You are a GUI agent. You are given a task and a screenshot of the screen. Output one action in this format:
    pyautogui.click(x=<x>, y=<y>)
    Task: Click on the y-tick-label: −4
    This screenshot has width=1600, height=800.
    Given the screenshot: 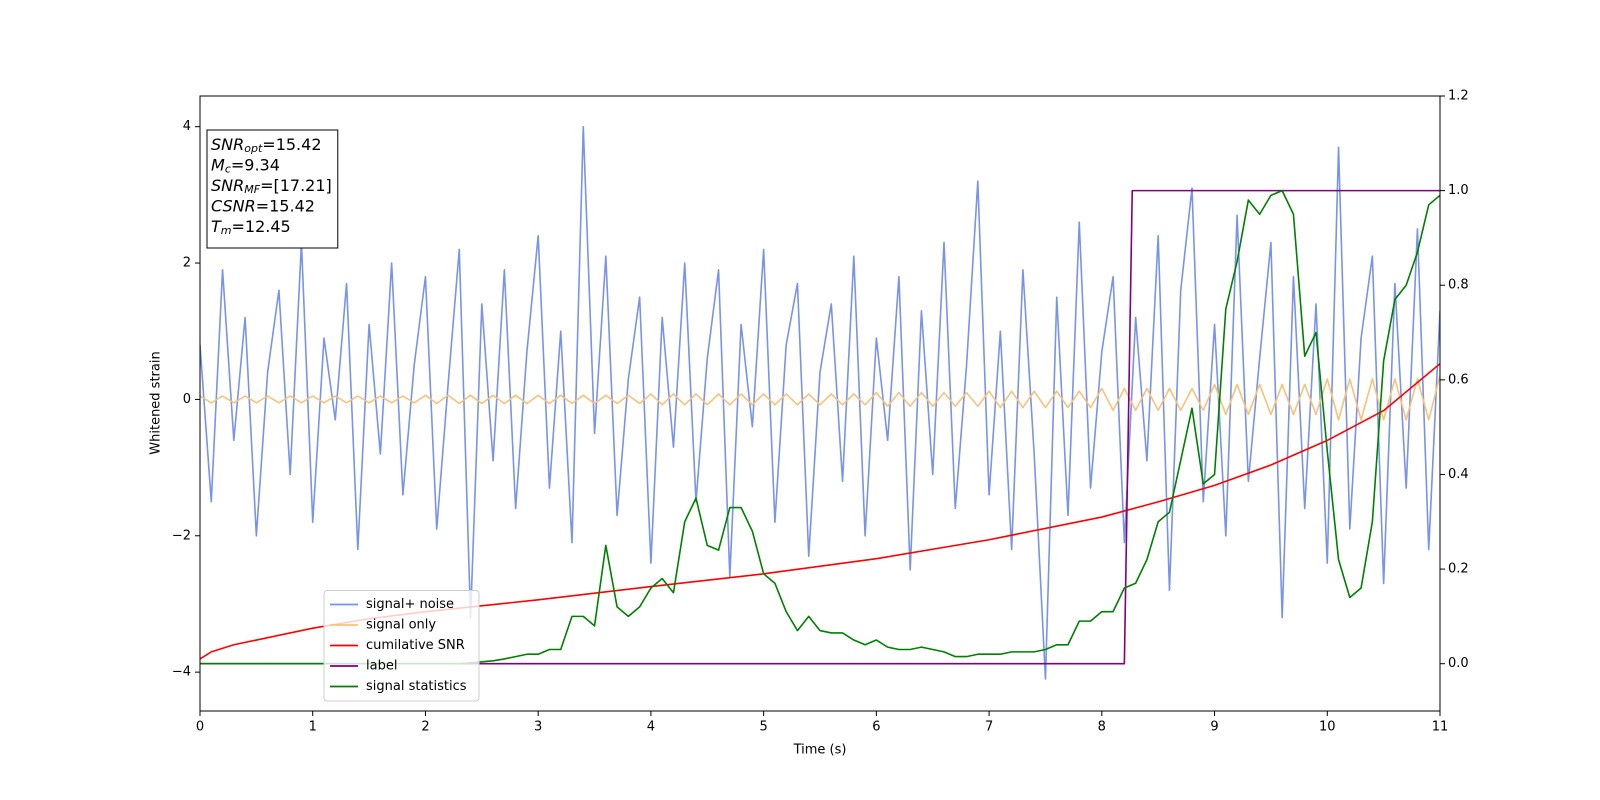 What is the action you would take?
    pyautogui.click(x=181, y=672)
    